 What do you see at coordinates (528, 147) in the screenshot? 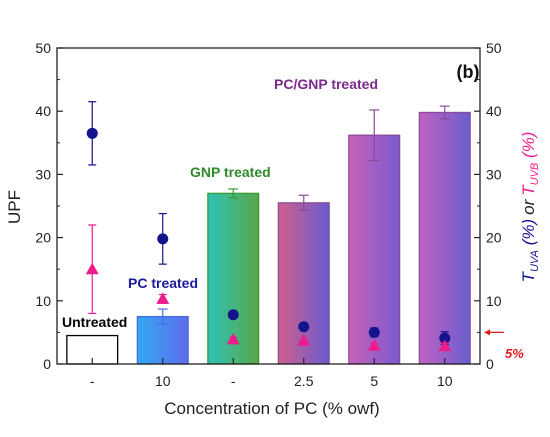
I see `t-uvb-unit: (%)` at bounding box center [528, 147].